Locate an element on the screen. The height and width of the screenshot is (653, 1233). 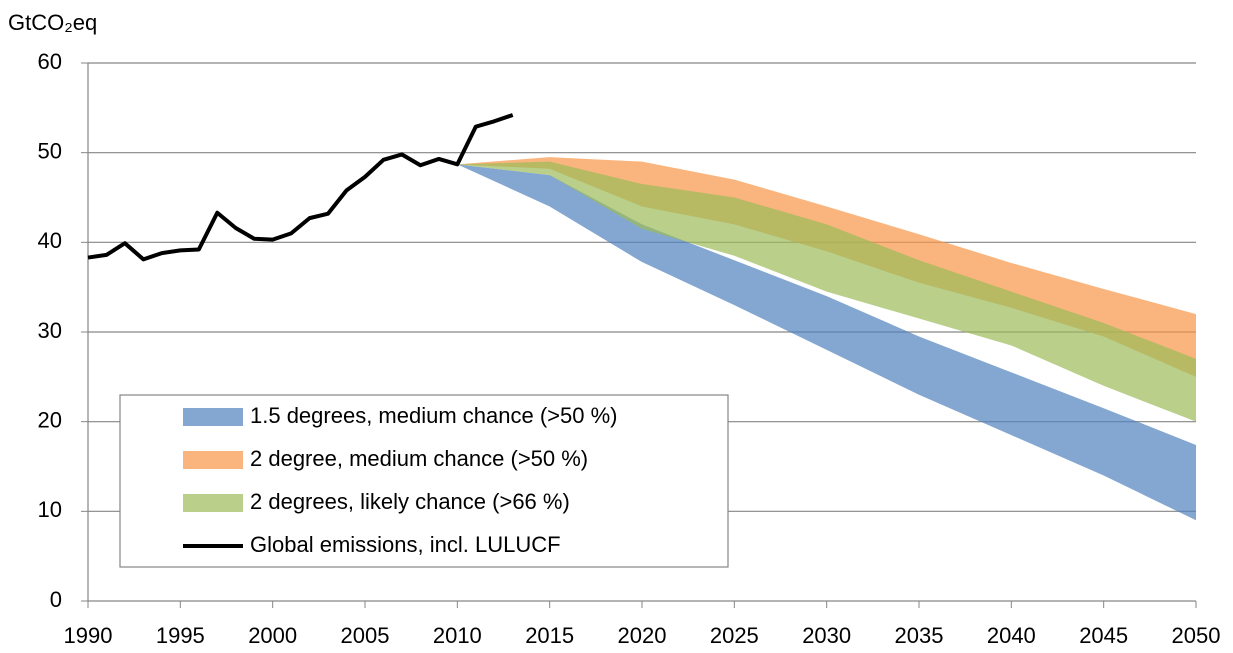
y-axis-title: GtCO₂eq is located at coordinates (52, 22).